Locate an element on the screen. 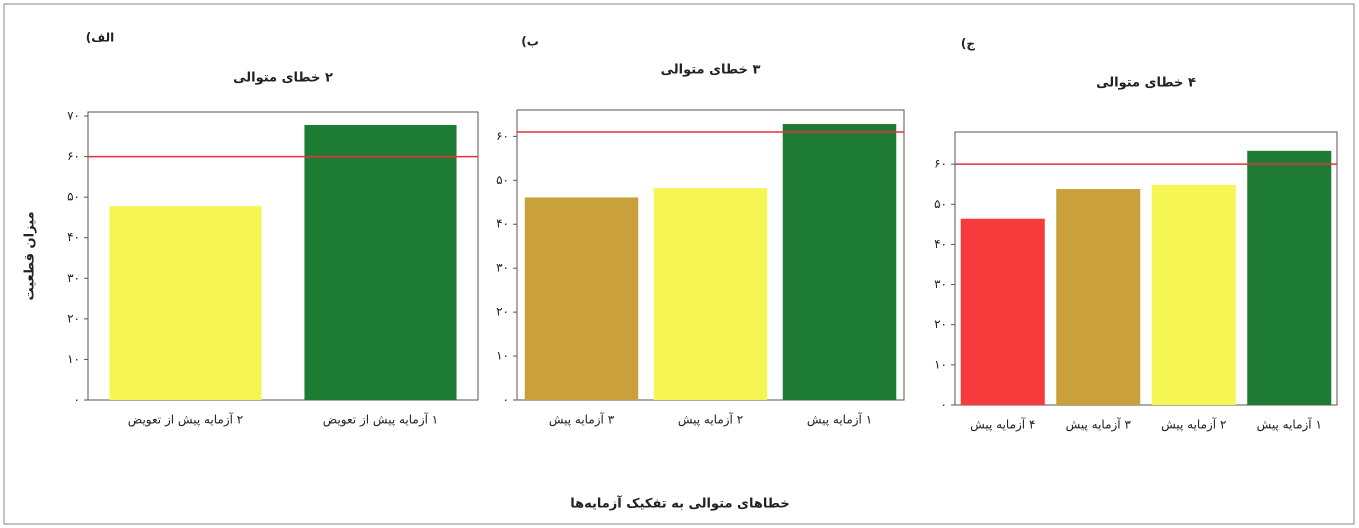 The image size is (1359, 528). x-tick-label: ۱ آزمایه پیش از تعویض is located at coordinates (380, 420).